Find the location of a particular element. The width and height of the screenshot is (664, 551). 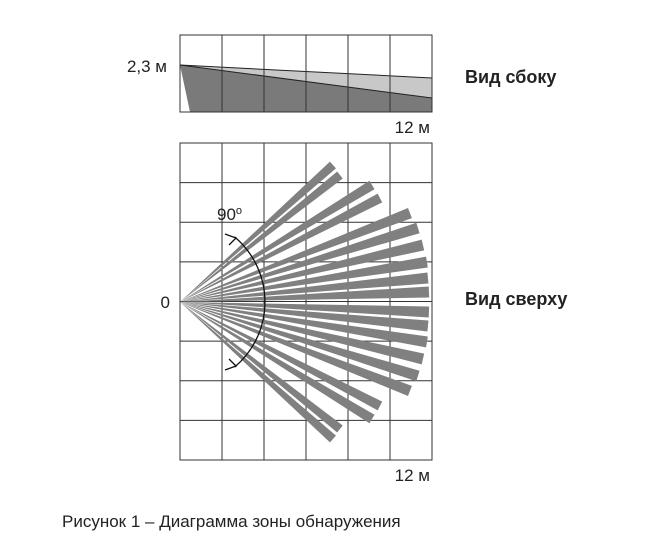

height-label: 2,3 м is located at coordinates (147, 66).